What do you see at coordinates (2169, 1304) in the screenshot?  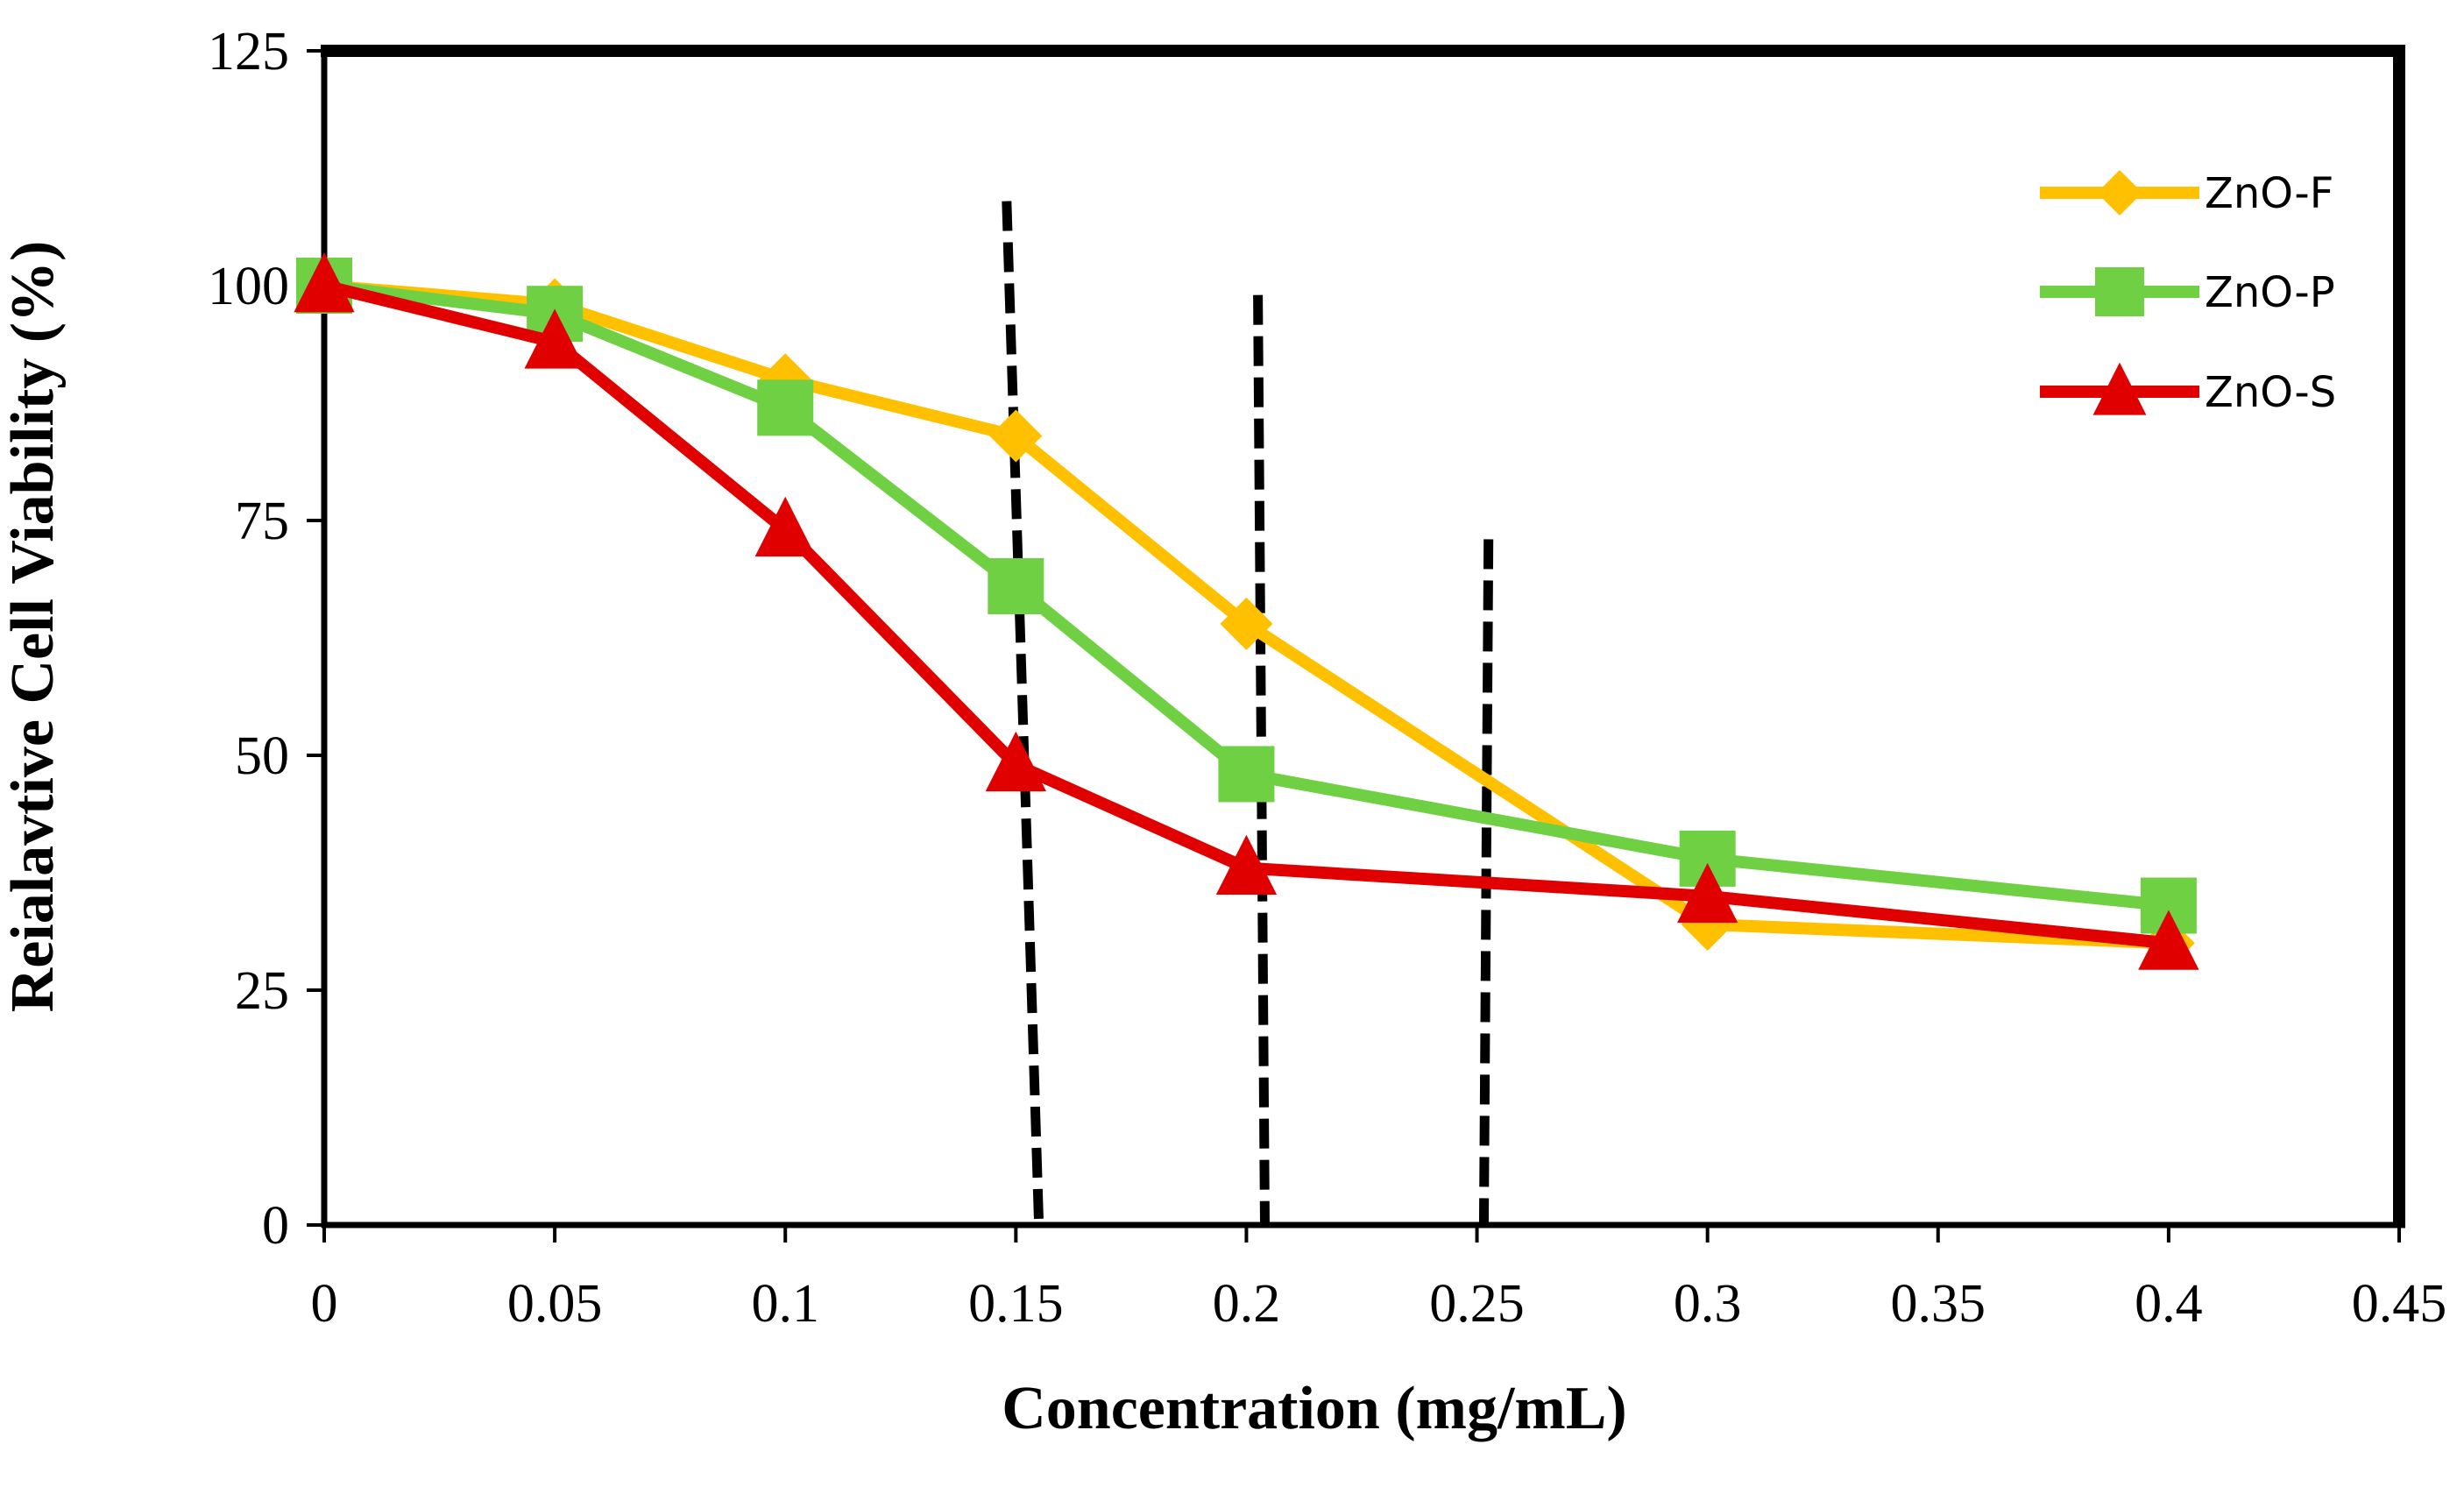 I see `x-tick-label: 0.4` at bounding box center [2169, 1304].